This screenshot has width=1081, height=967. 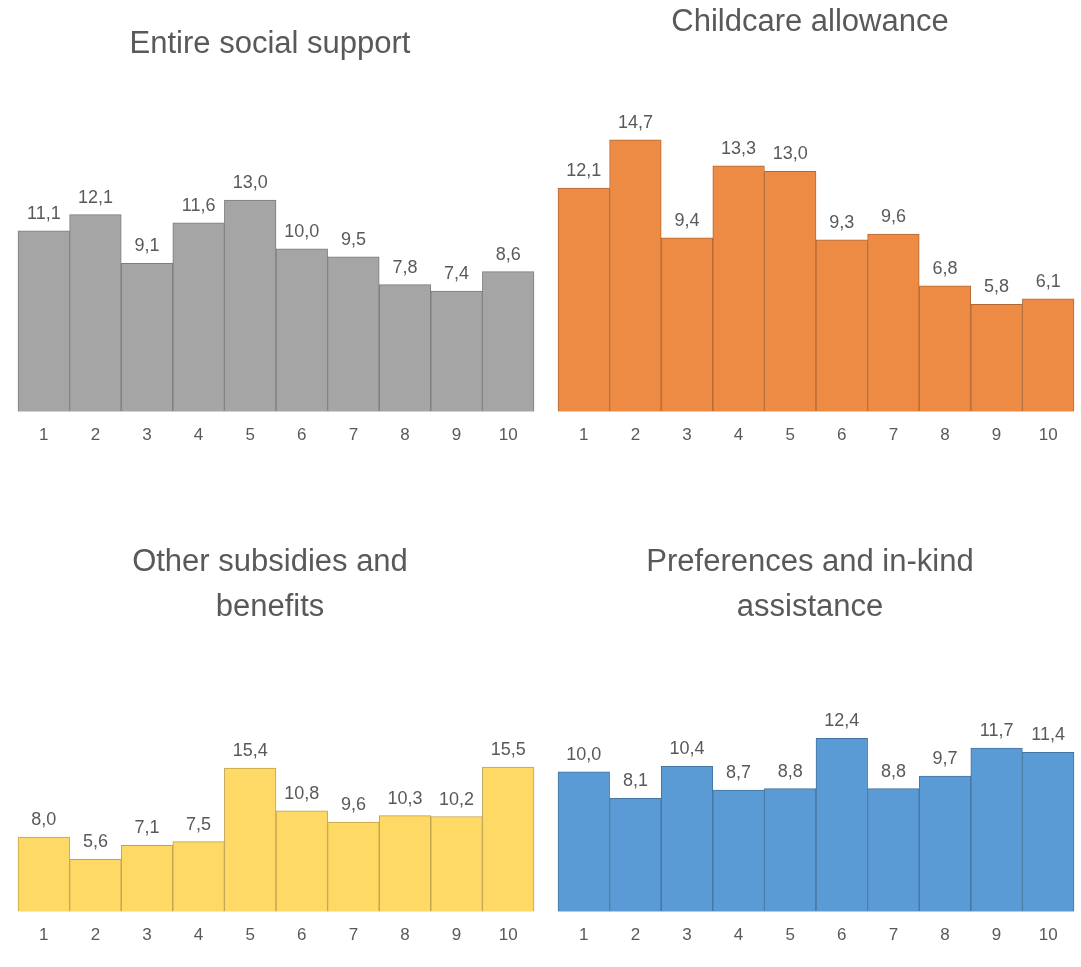 I want to click on data-label: 9,4, so click(x=687, y=219).